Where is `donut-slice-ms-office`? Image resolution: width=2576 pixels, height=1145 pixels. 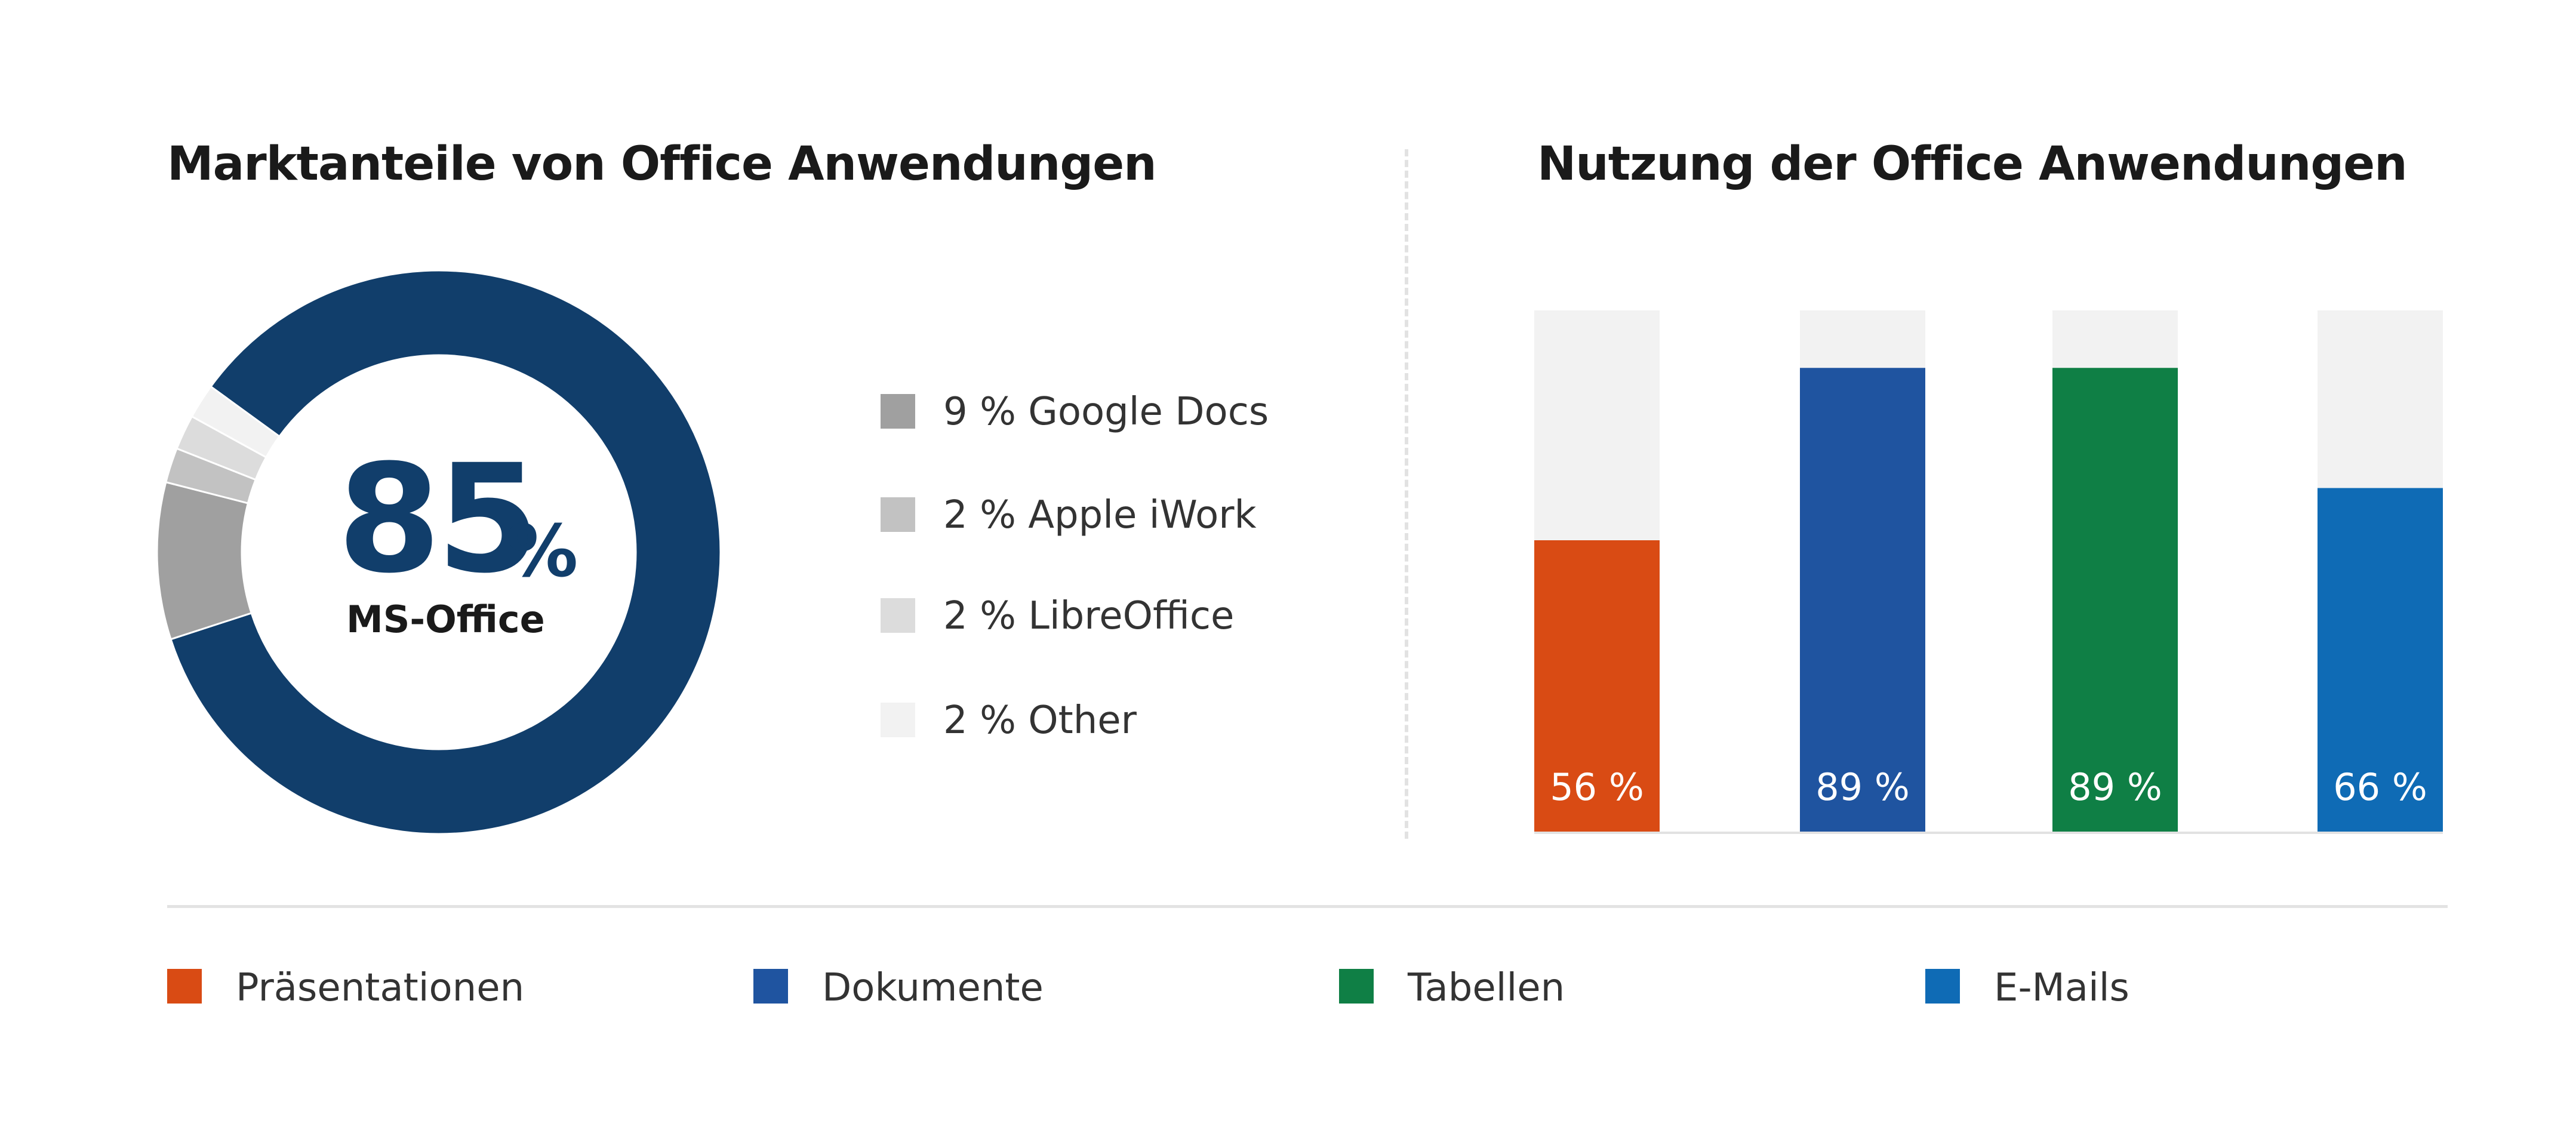 donut-slice-ms-office is located at coordinates (446, 552).